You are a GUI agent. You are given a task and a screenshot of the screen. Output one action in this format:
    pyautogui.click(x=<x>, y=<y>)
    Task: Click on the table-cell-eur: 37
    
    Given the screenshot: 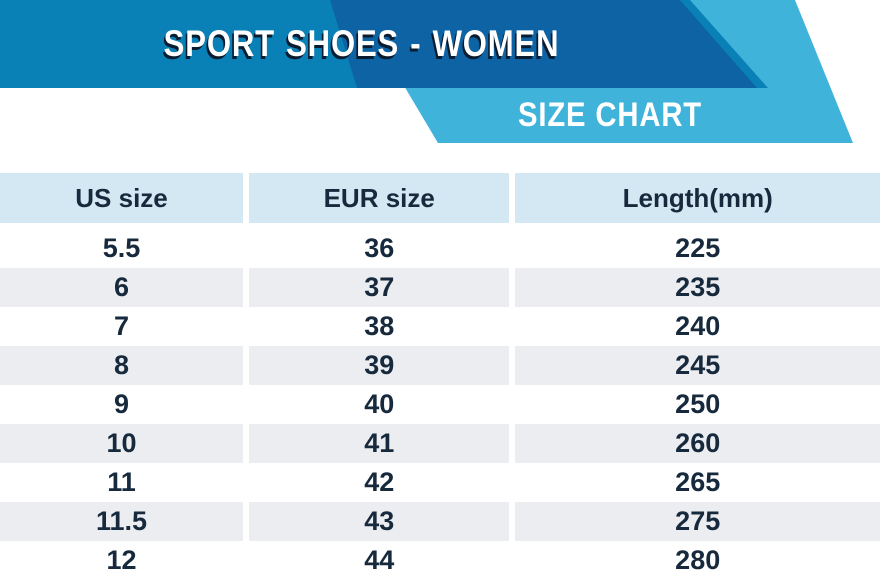 What is the action you would take?
    pyautogui.click(x=379, y=287)
    